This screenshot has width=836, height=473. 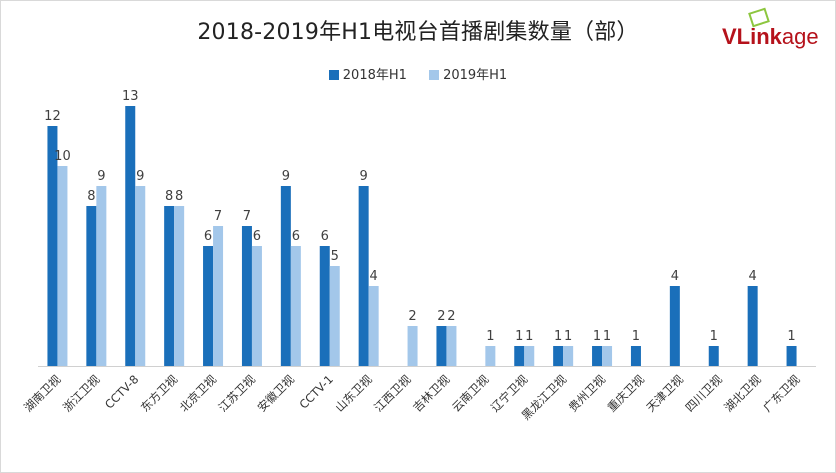 What do you see at coordinates (62, 156) in the screenshot?
I see `data-label-2019-0: 10` at bounding box center [62, 156].